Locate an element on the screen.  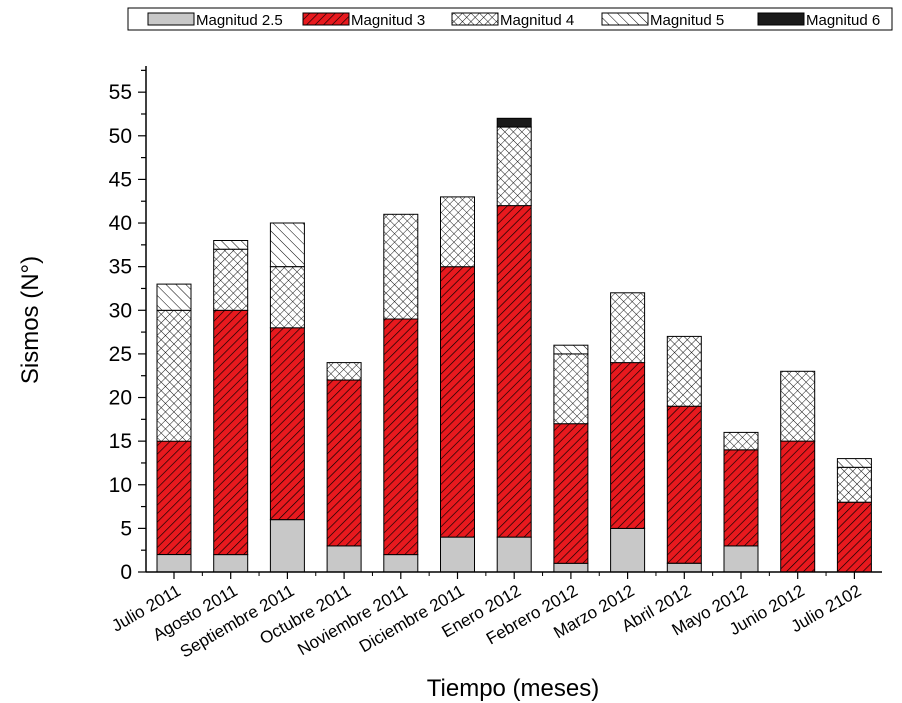
y-tick-label: 35 is located at coordinates (120, 267).